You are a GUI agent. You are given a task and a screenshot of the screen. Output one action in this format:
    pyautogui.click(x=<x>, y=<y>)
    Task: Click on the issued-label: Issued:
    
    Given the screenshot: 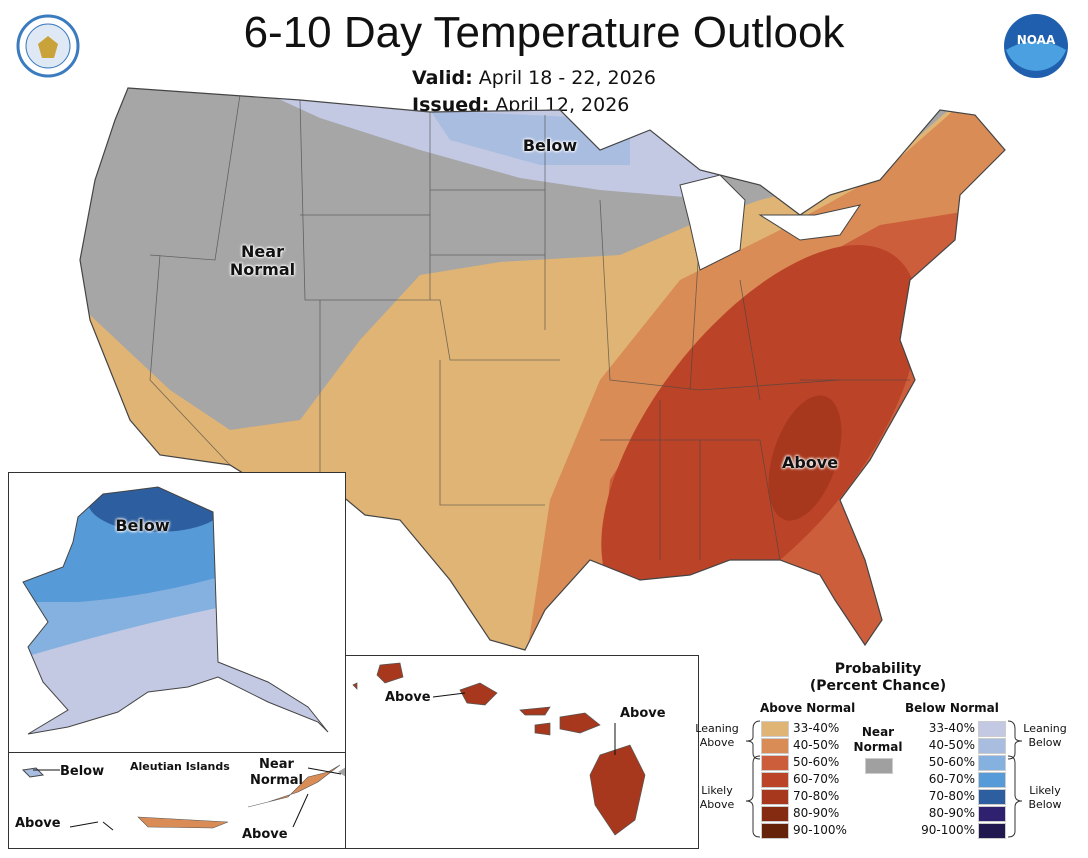 What is the action you would take?
    pyautogui.click(x=451, y=105)
    